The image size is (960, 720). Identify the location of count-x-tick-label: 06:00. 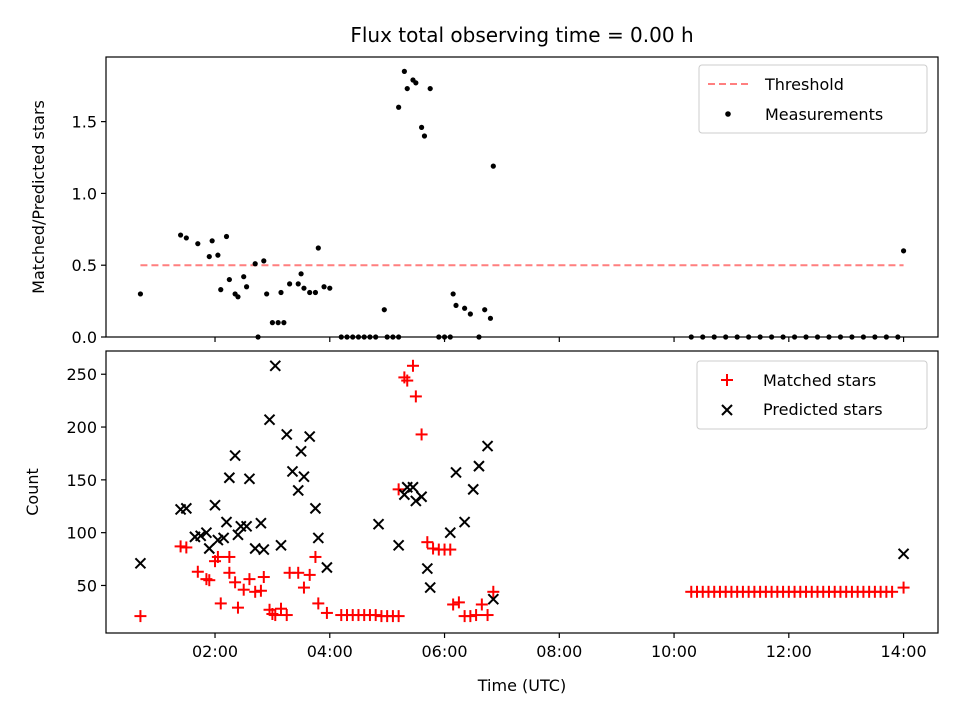
(444, 651).